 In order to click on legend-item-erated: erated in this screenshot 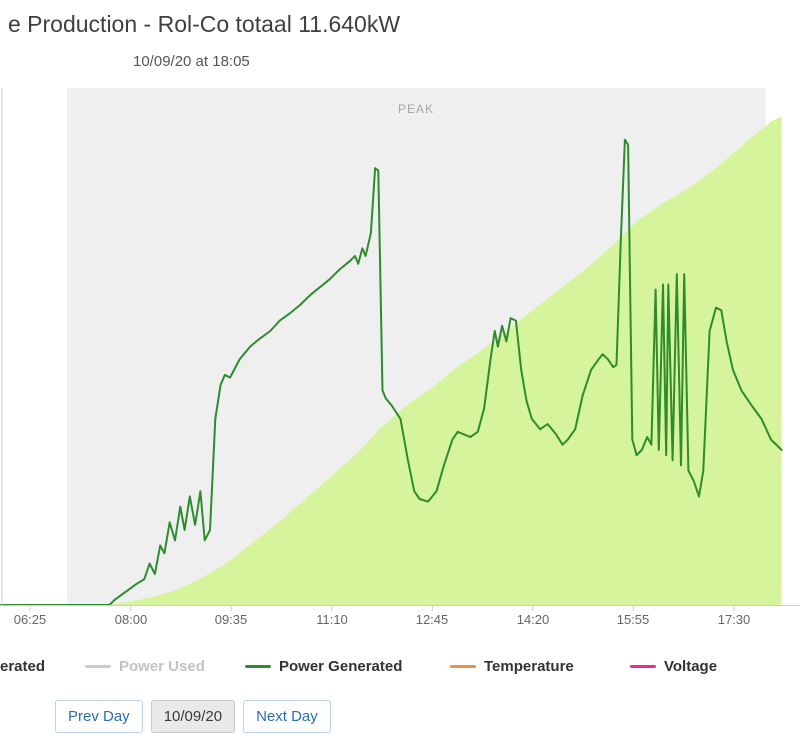, I will do `click(22, 666)`.